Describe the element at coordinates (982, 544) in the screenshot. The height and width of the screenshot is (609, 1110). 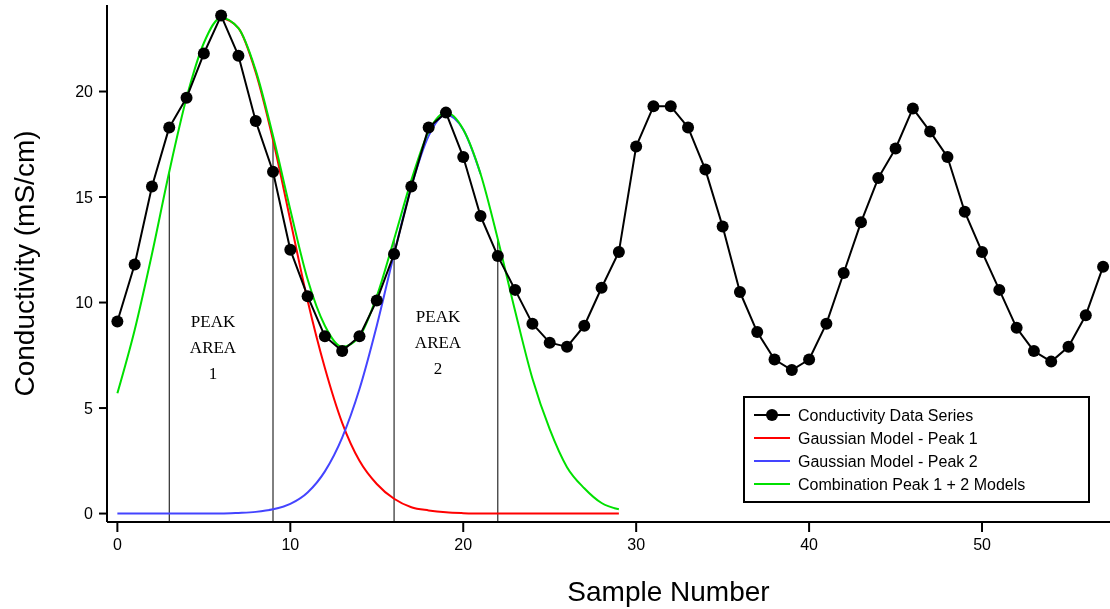
I see `x-tick-label: 50` at that location.